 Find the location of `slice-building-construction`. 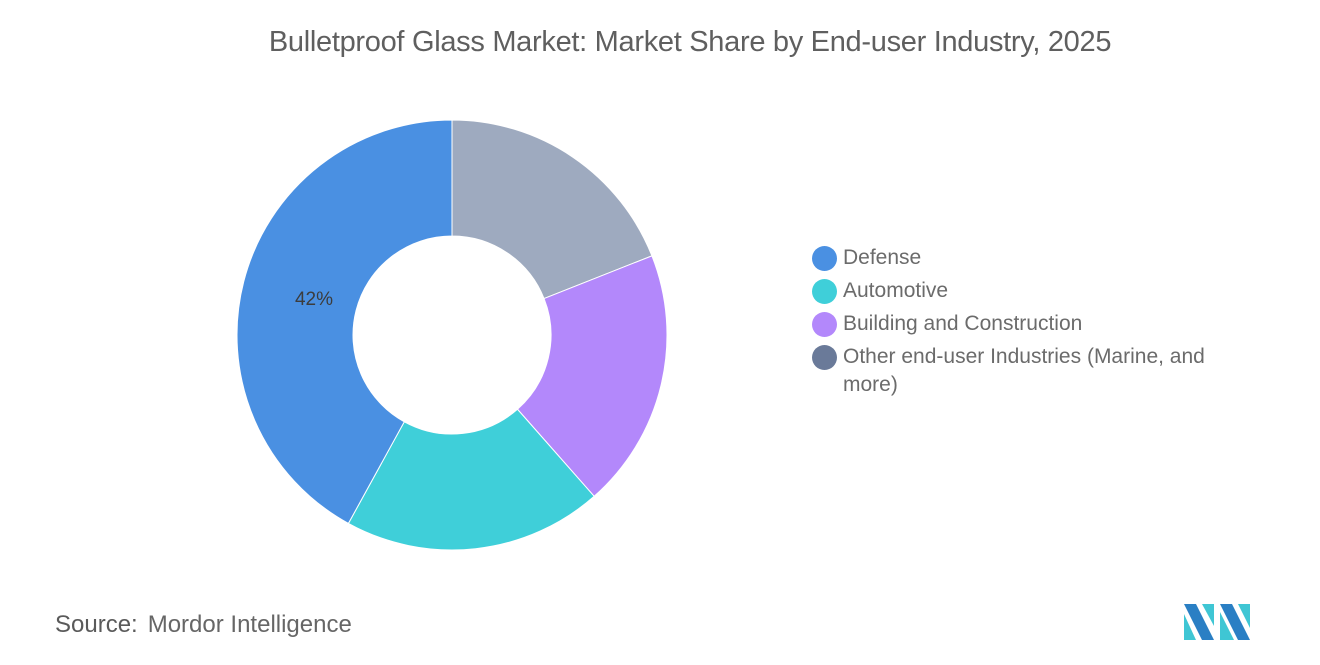

slice-building-construction is located at coordinates (592, 376).